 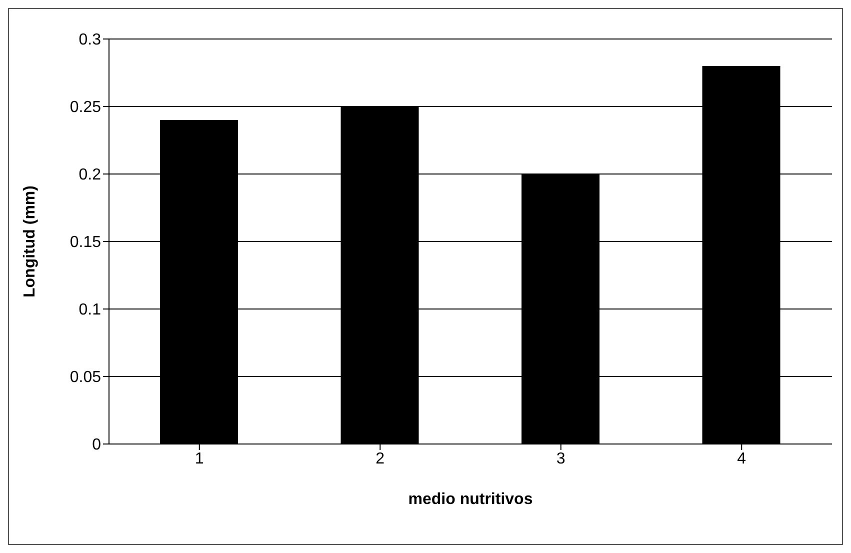 I want to click on y-tick-label: 0.3, so click(x=90, y=40).